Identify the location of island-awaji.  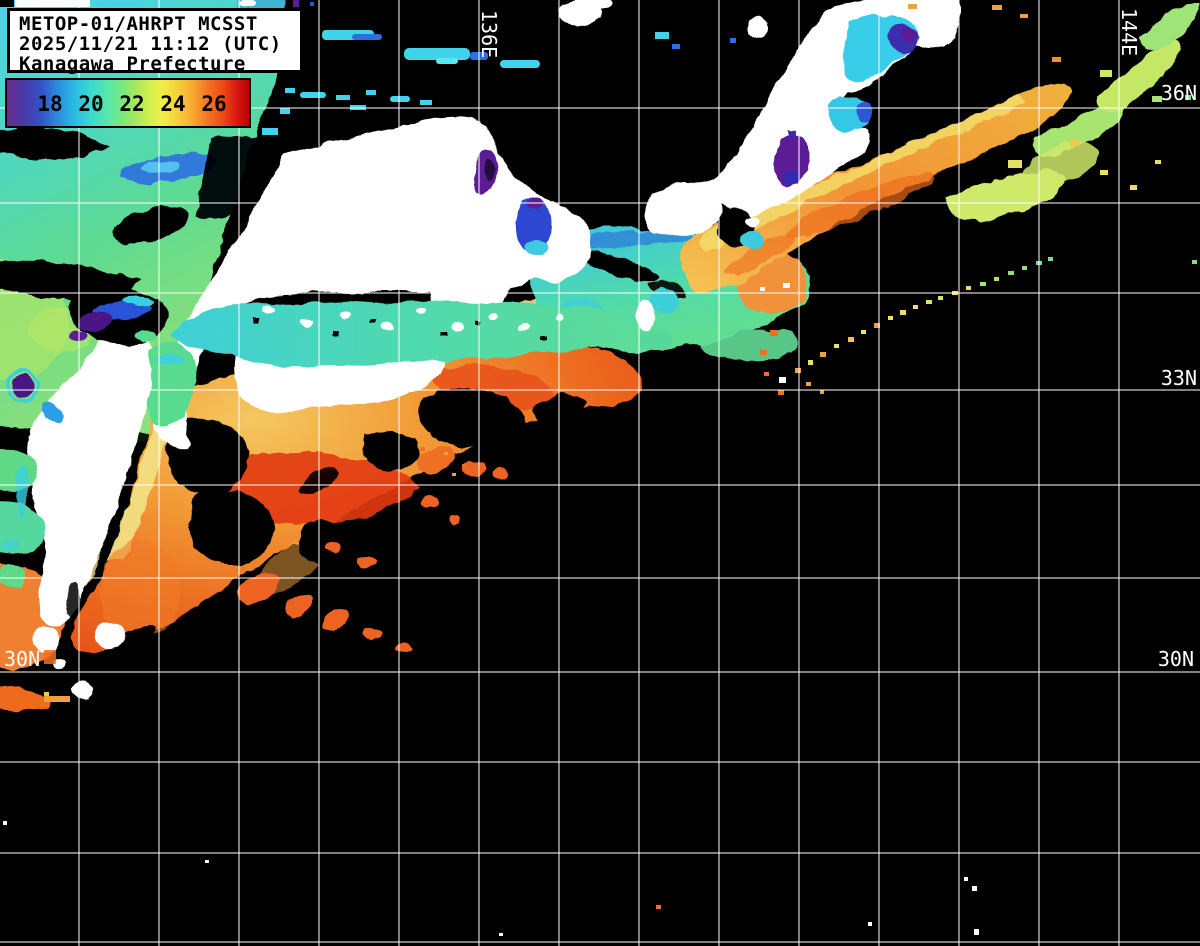
(646, 316).